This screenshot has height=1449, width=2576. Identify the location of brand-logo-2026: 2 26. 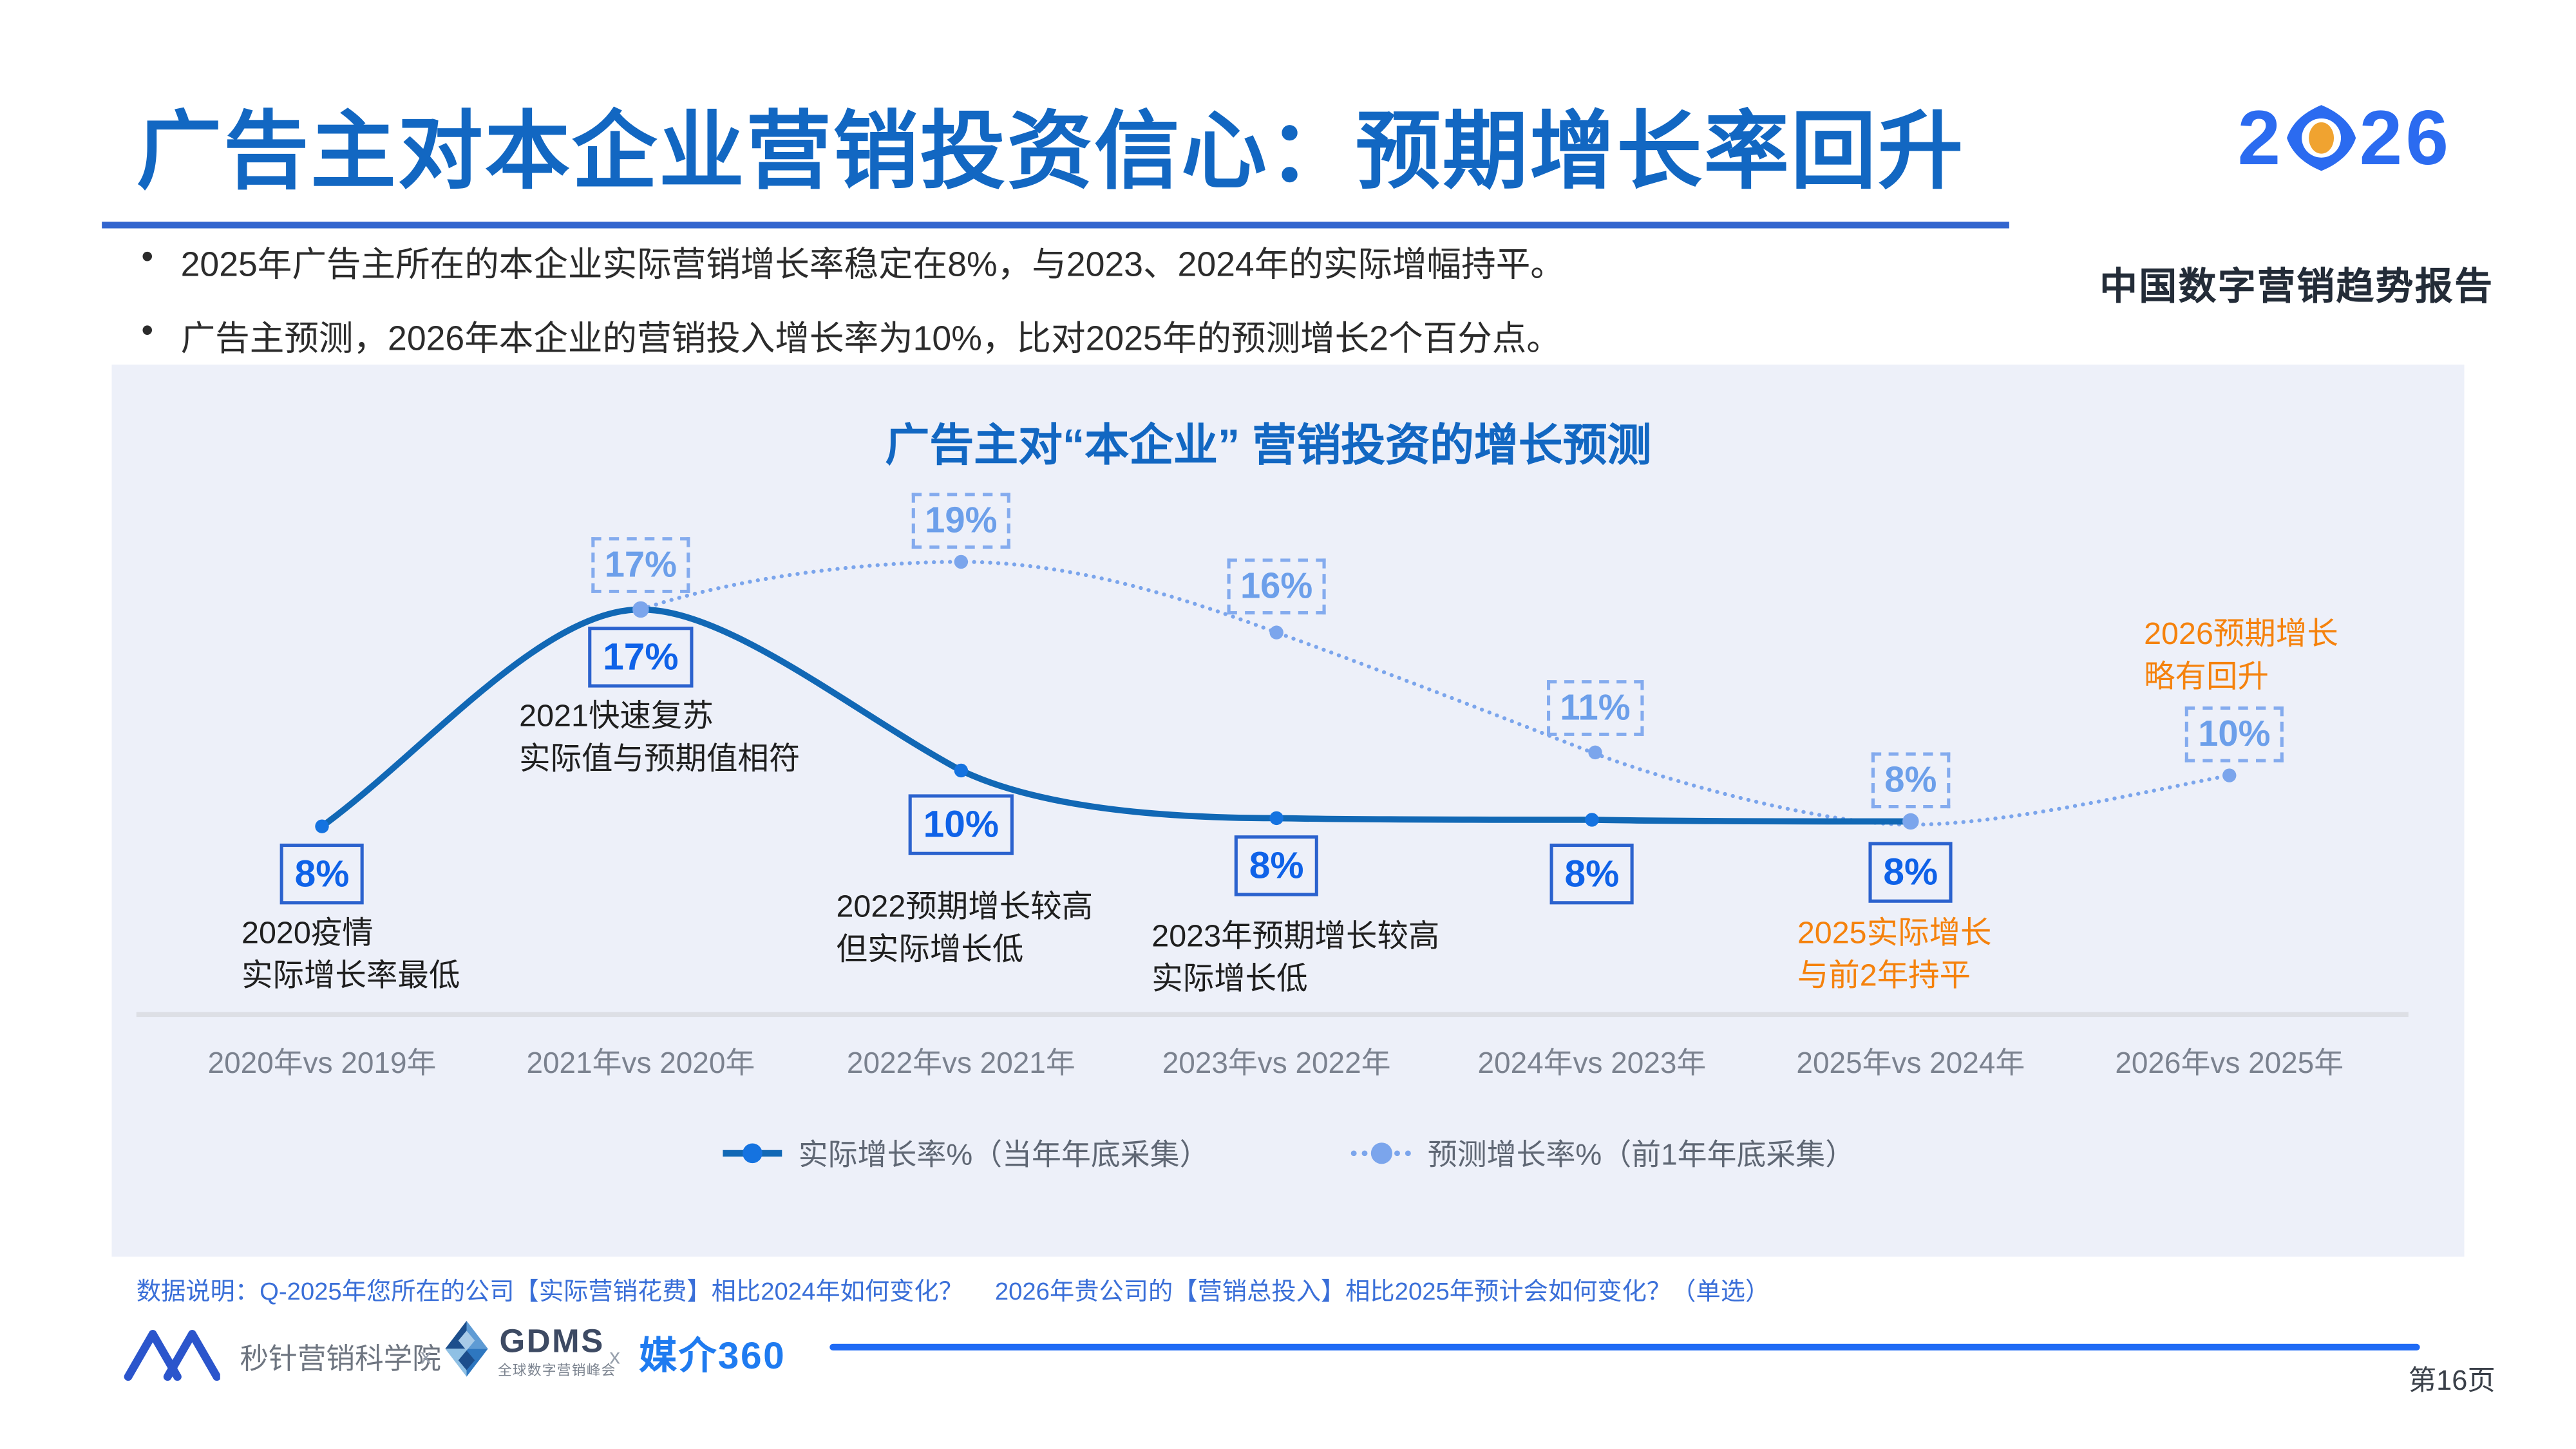
(2344, 137).